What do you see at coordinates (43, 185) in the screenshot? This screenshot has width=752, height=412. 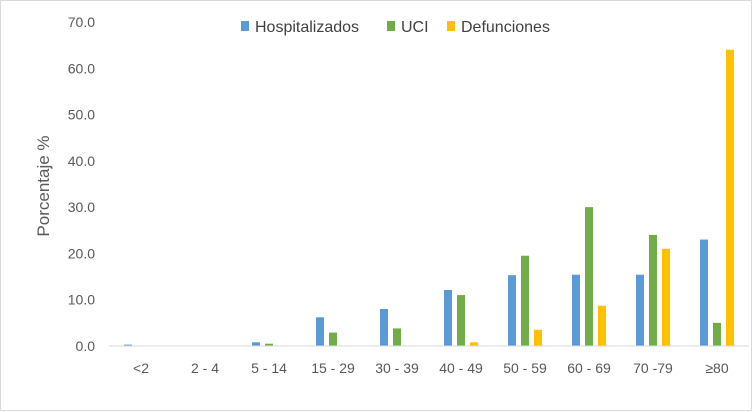 I see `y-axis-label: Porcentaje %` at bounding box center [43, 185].